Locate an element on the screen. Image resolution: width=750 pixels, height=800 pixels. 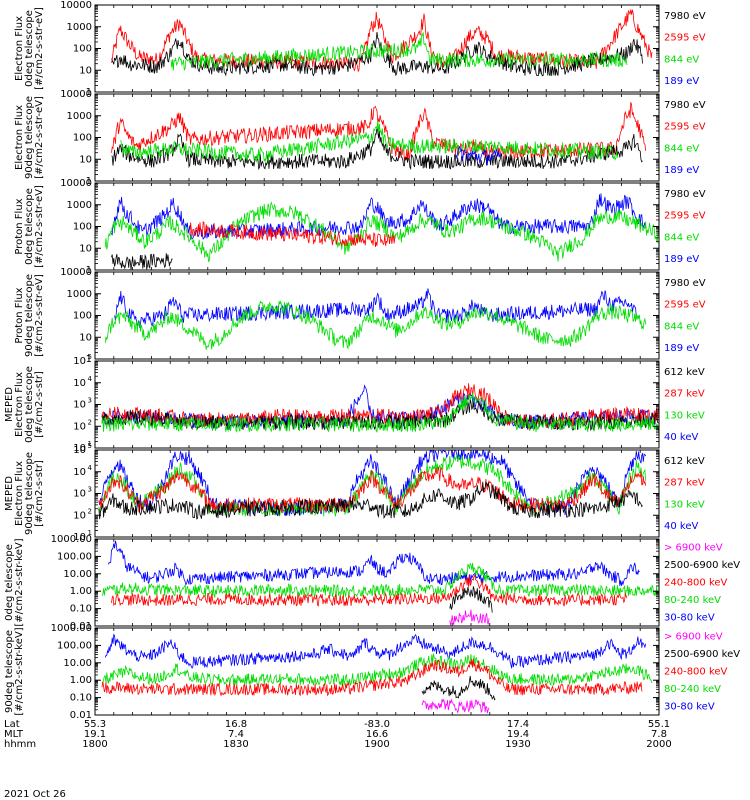
y-tick-label: 10.00 is located at coordinates (77, 574).